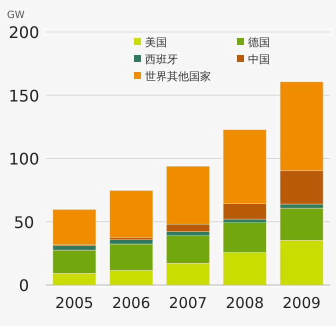 The width and height of the screenshot is (336, 326). Describe the element at coordinates (156, 42) in the screenshot. I see `legend-label: 美国` at that location.